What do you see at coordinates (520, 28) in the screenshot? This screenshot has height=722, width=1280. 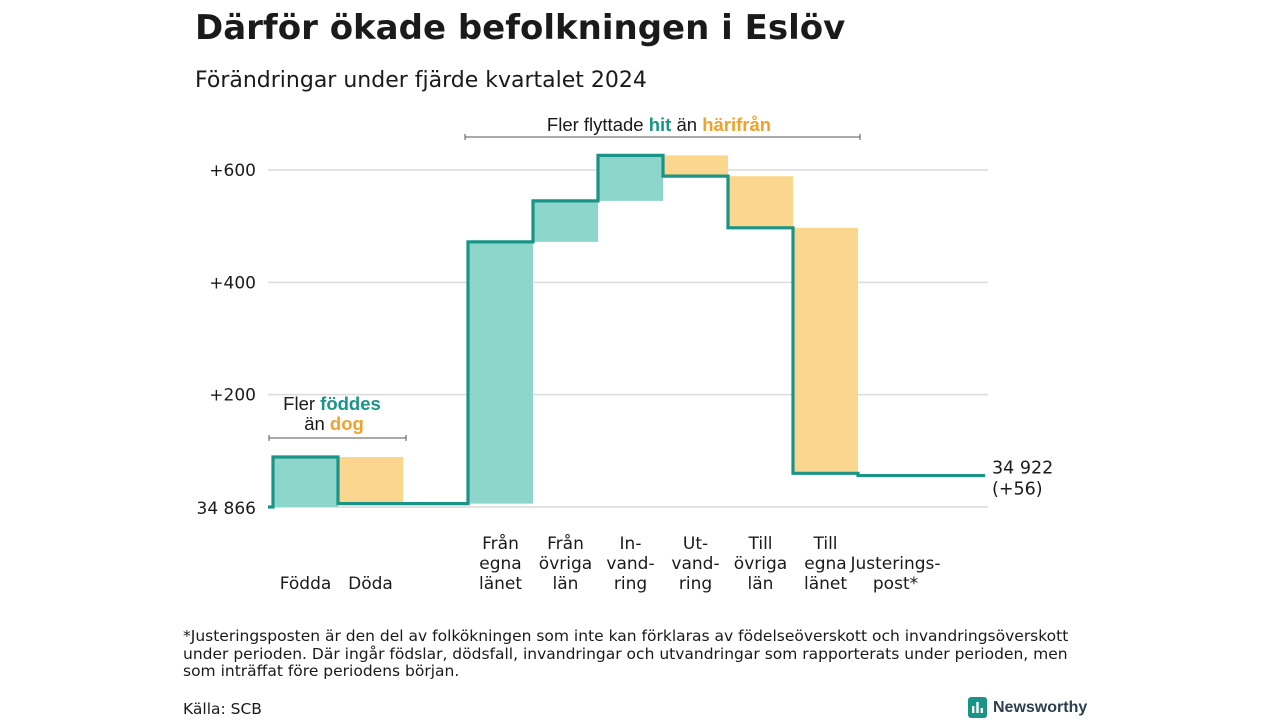 I see `chart-title: Därför ökade befolkningen i Eslöv` at bounding box center [520, 28].